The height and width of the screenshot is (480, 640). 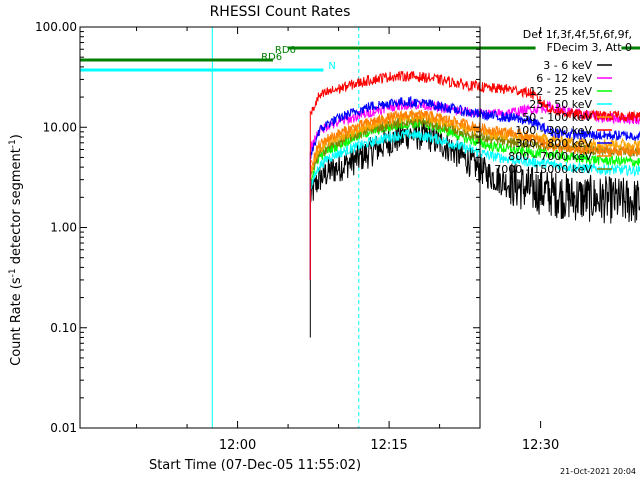 I want to click on y-tick-label: 1.00, so click(x=63, y=228).